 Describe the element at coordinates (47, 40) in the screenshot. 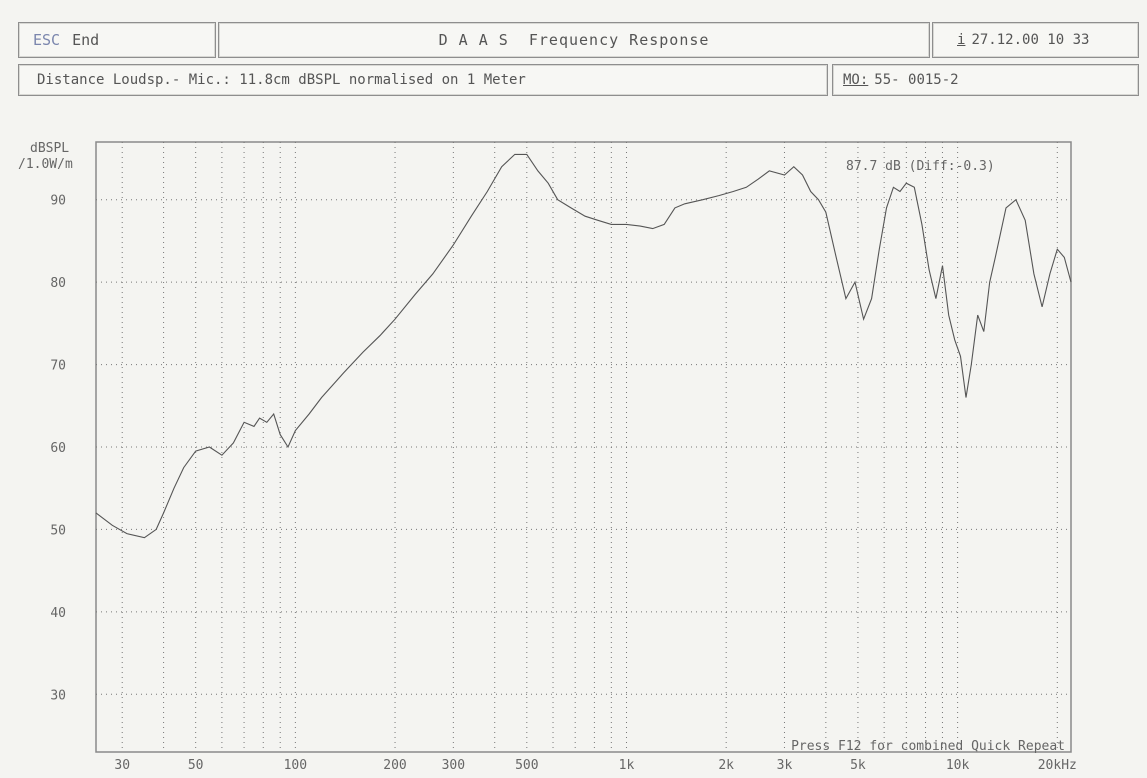

I see `esc-key-label: ESC` at that location.